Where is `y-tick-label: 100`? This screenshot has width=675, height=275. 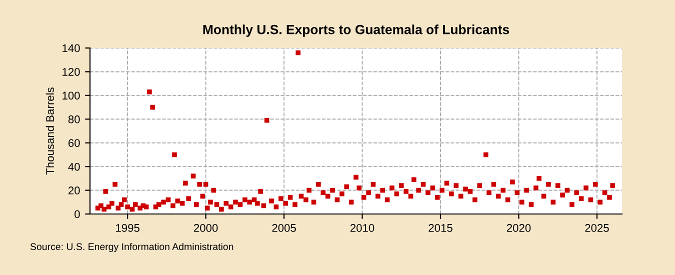 y-tick-label: 100 is located at coordinates (71, 96).